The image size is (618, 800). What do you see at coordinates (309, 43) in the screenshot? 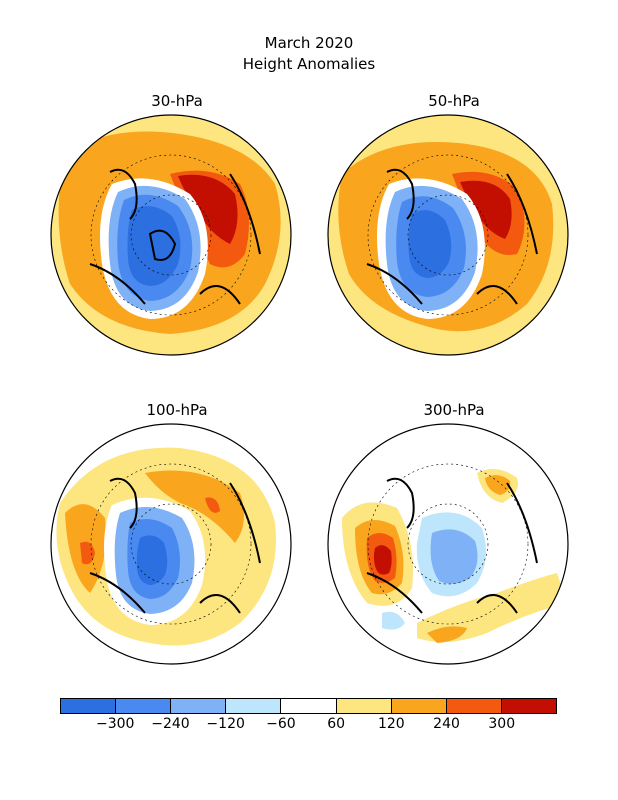
I see `figure-title: March 2020` at bounding box center [309, 43].